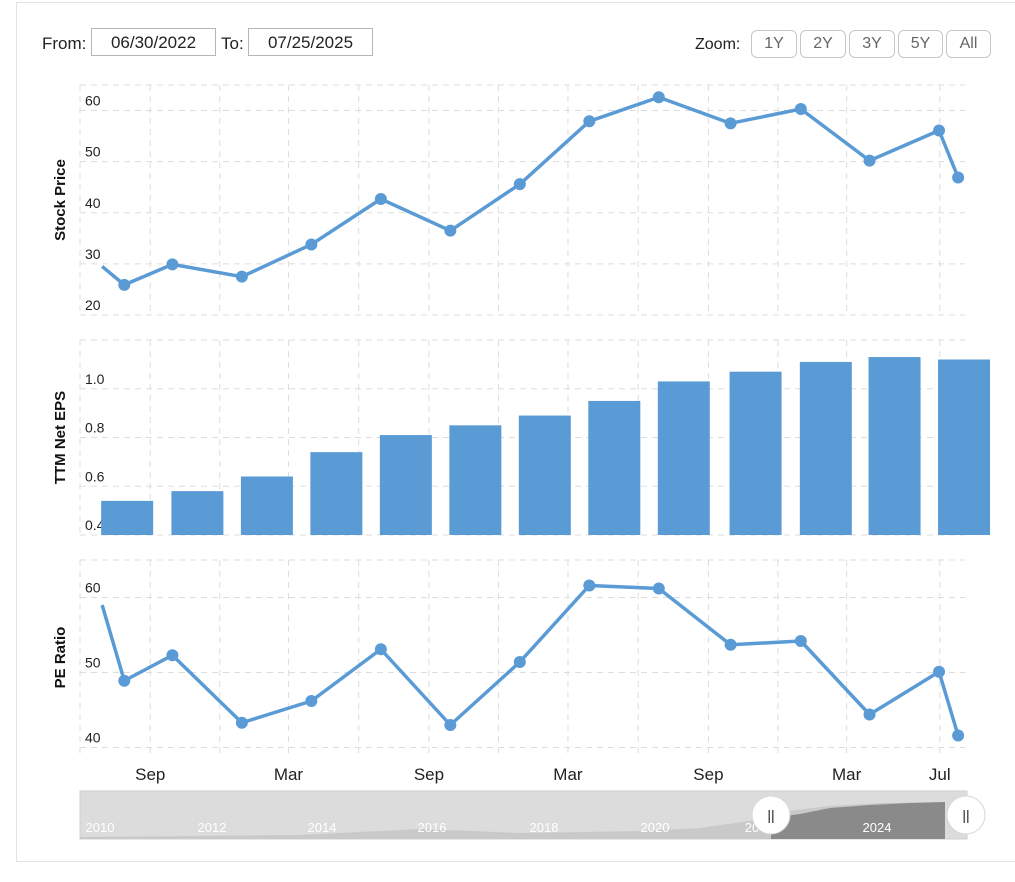 Image resolution: width=1015 pixels, height=882 pixels. What do you see at coordinates (823, 44) in the screenshot?
I see `zoom-2y-button: 2Y` at bounding box center [823, 44].